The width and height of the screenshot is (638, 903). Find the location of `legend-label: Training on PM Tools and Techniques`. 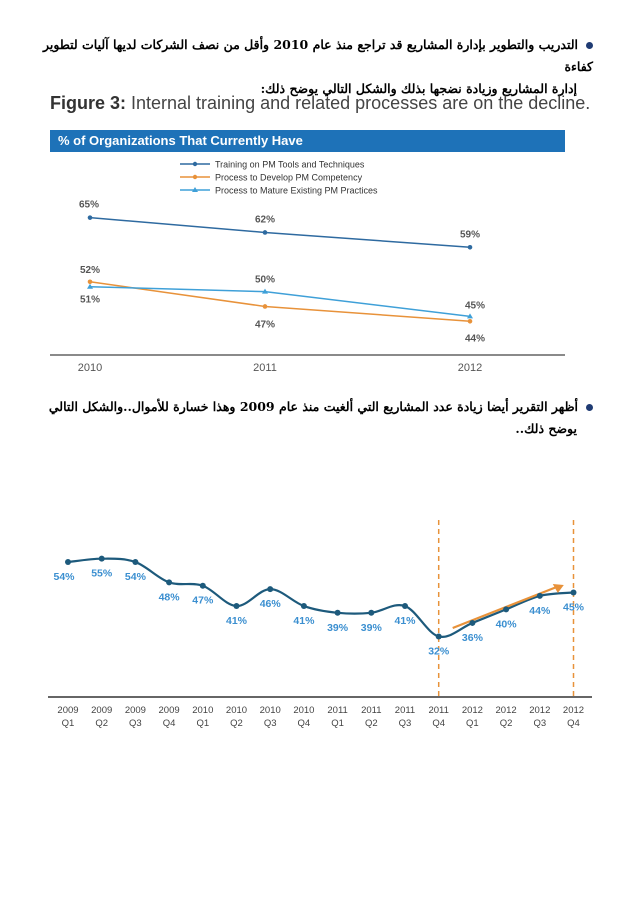

legend-label: Training on PM Tools and Techniques is located at coordinates (290, 165).